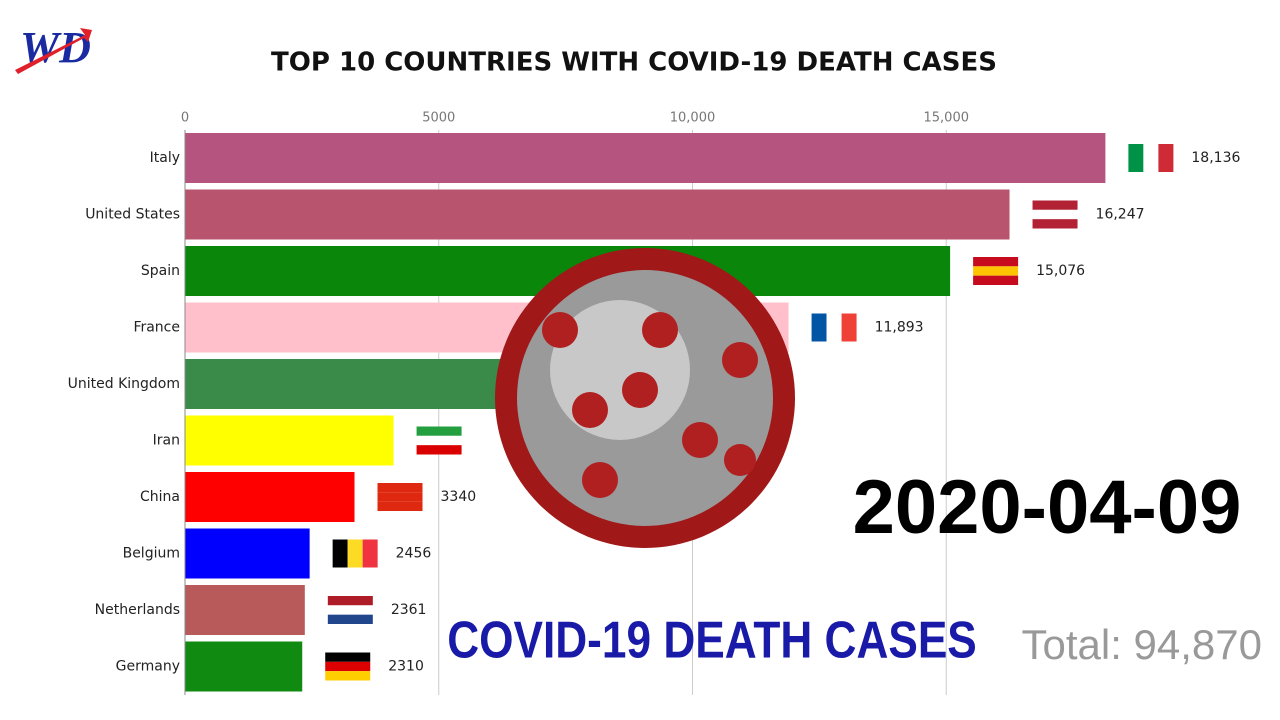  What do you see at coordinates (693, 118) in the screenshot?
I see `x-tick-label: 10,000` at bounding box center [693, 118].